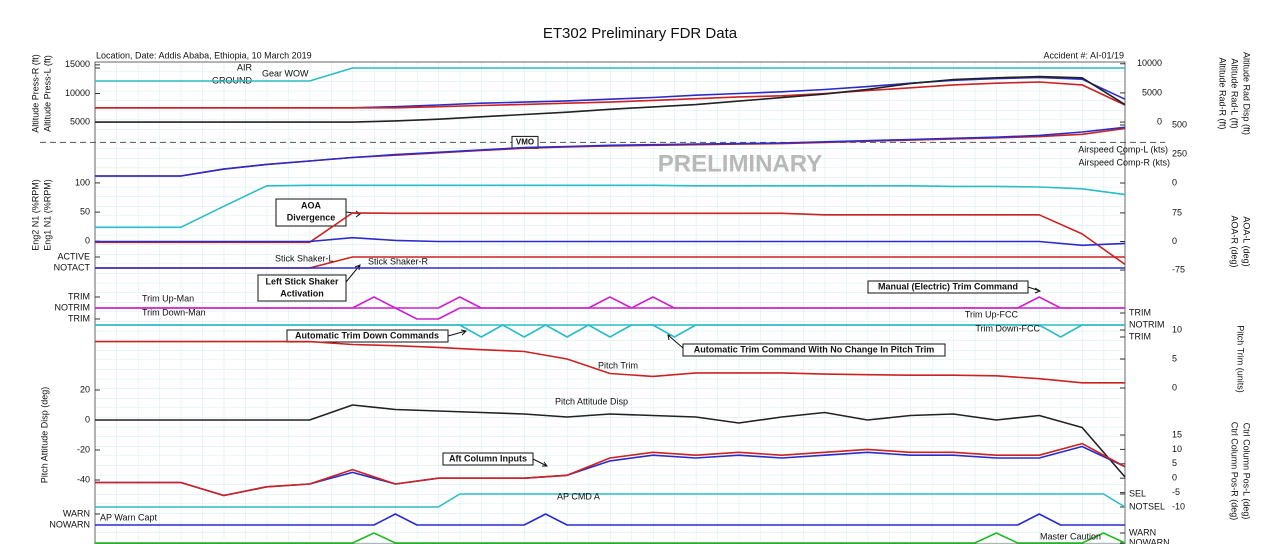 The width and height of the screenshot is (1280, 544). I want to click on annotation: Manual (Electric) Trim Command, so click(948, 286).